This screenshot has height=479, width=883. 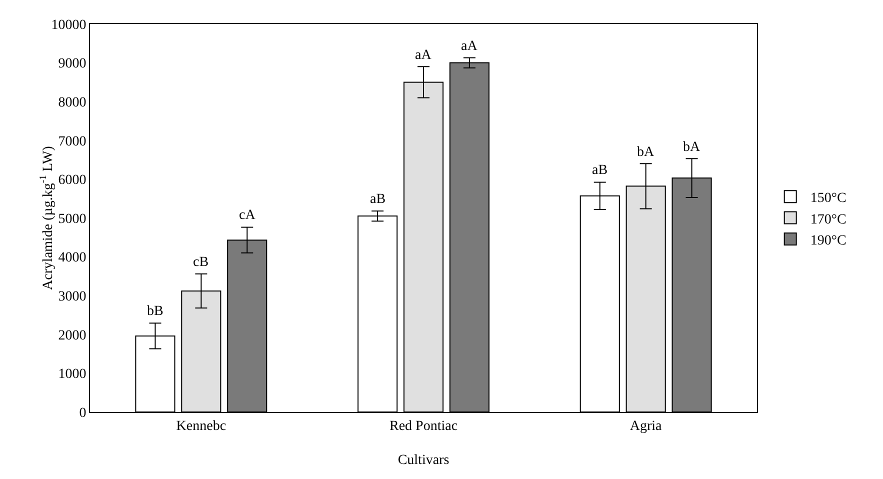 I want to click on y-tick-label: 7000, so click(x=72, y=142).